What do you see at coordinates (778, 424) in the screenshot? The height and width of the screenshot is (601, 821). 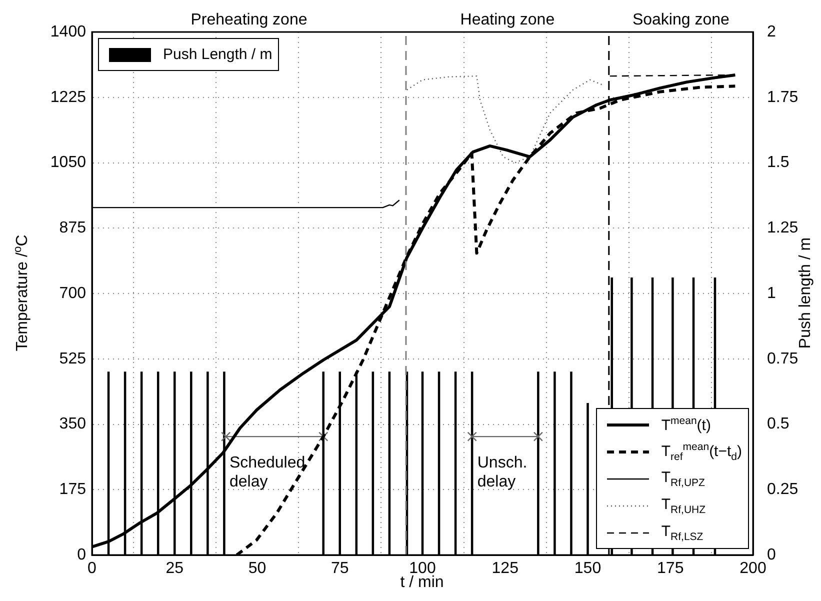 I see `y2-tick-label: 0.5` at bounding box center [778, 424].